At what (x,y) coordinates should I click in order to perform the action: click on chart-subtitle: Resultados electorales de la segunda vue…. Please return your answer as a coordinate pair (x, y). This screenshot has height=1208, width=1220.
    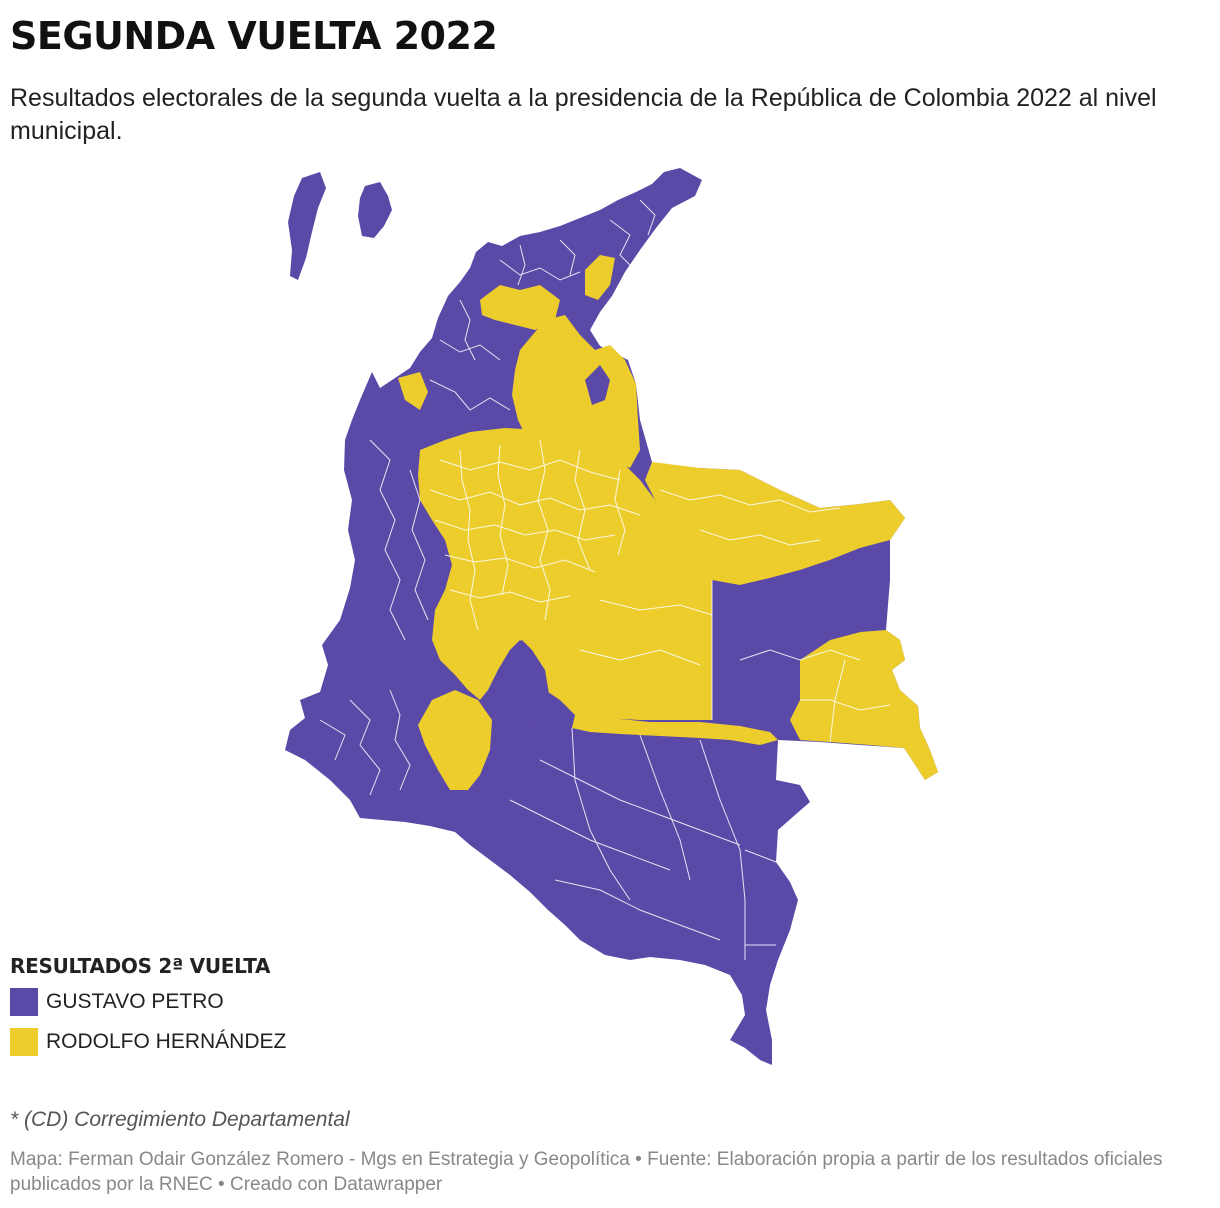
    Looking at the image, I should click on (583, 114).